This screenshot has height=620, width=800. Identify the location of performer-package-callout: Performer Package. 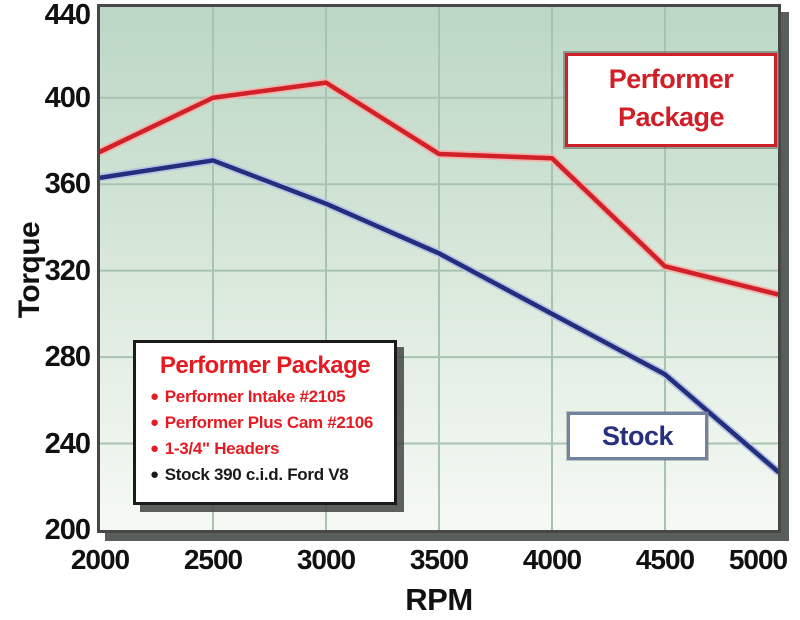
(671, 100).